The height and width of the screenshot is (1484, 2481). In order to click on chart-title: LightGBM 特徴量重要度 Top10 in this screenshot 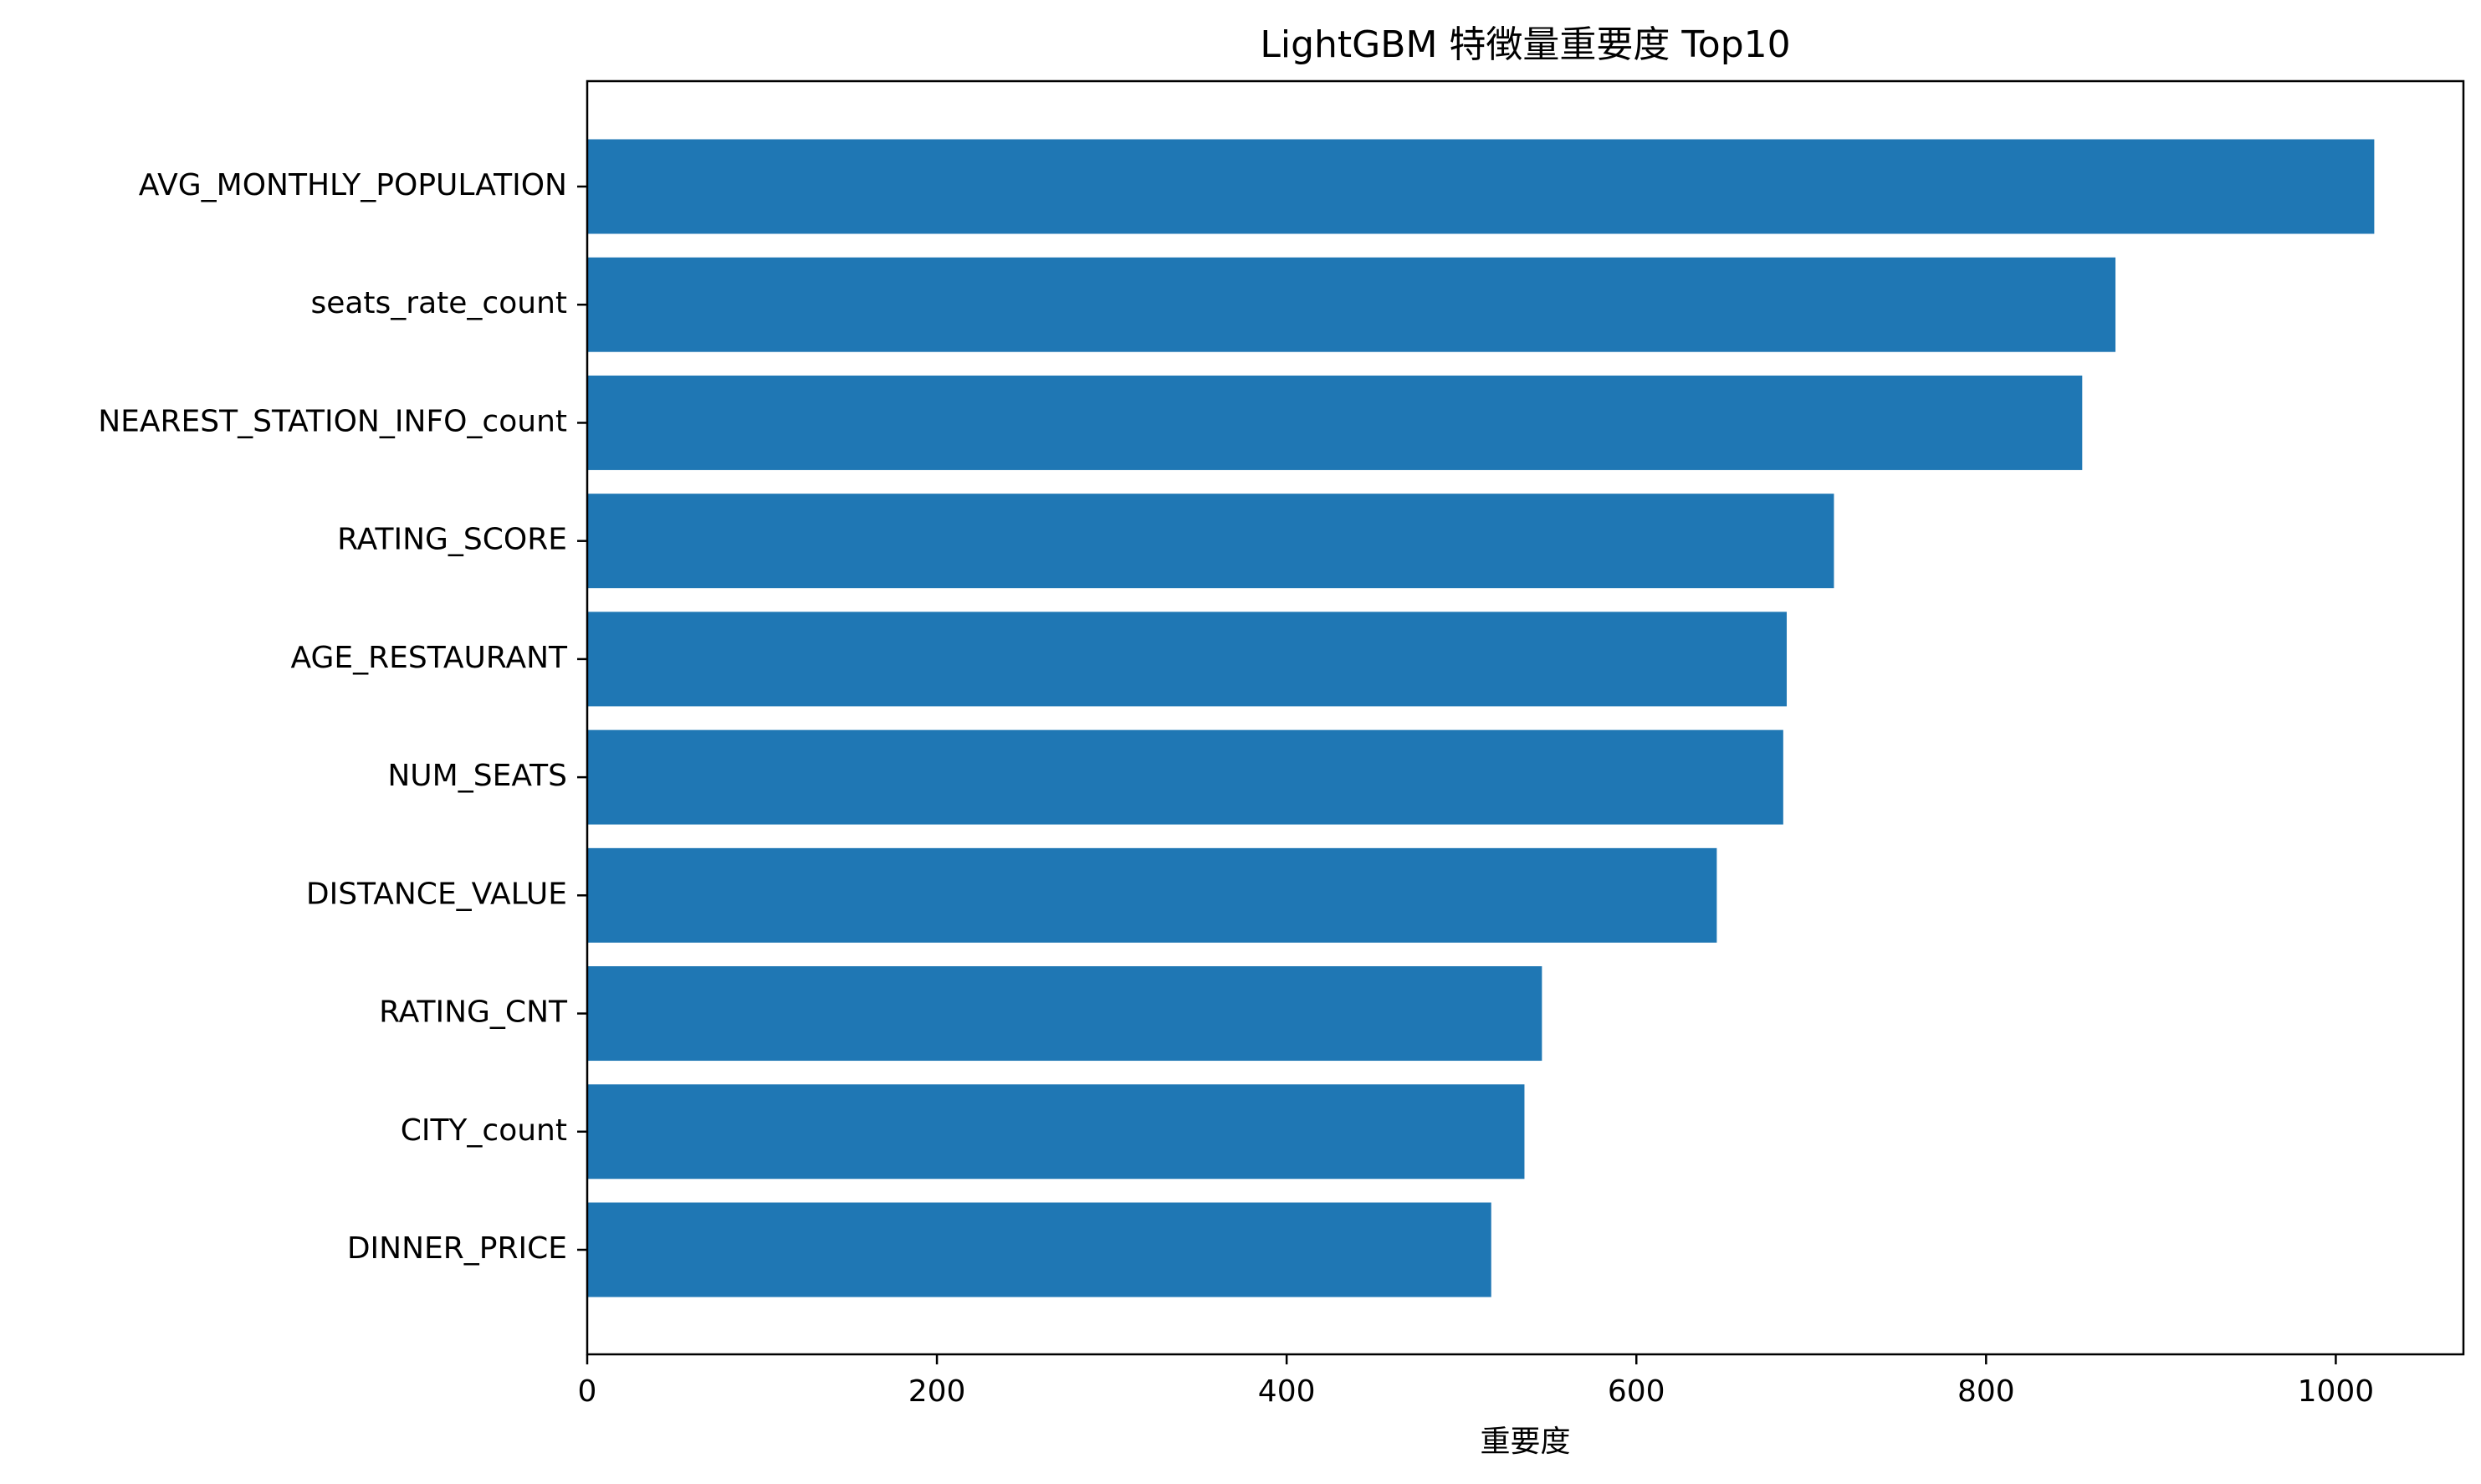, I will do `click(1525, 44)`.